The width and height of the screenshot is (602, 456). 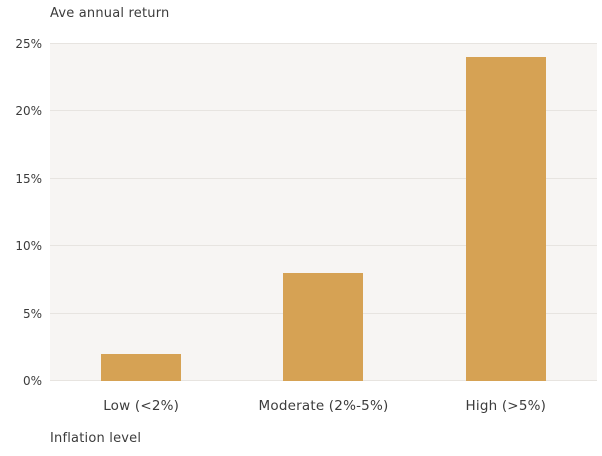 What do you see at coordinates (506, 406) in the screenshot?
I see `x-tick-label: High (>5%)` at bounding box center [506, 406].